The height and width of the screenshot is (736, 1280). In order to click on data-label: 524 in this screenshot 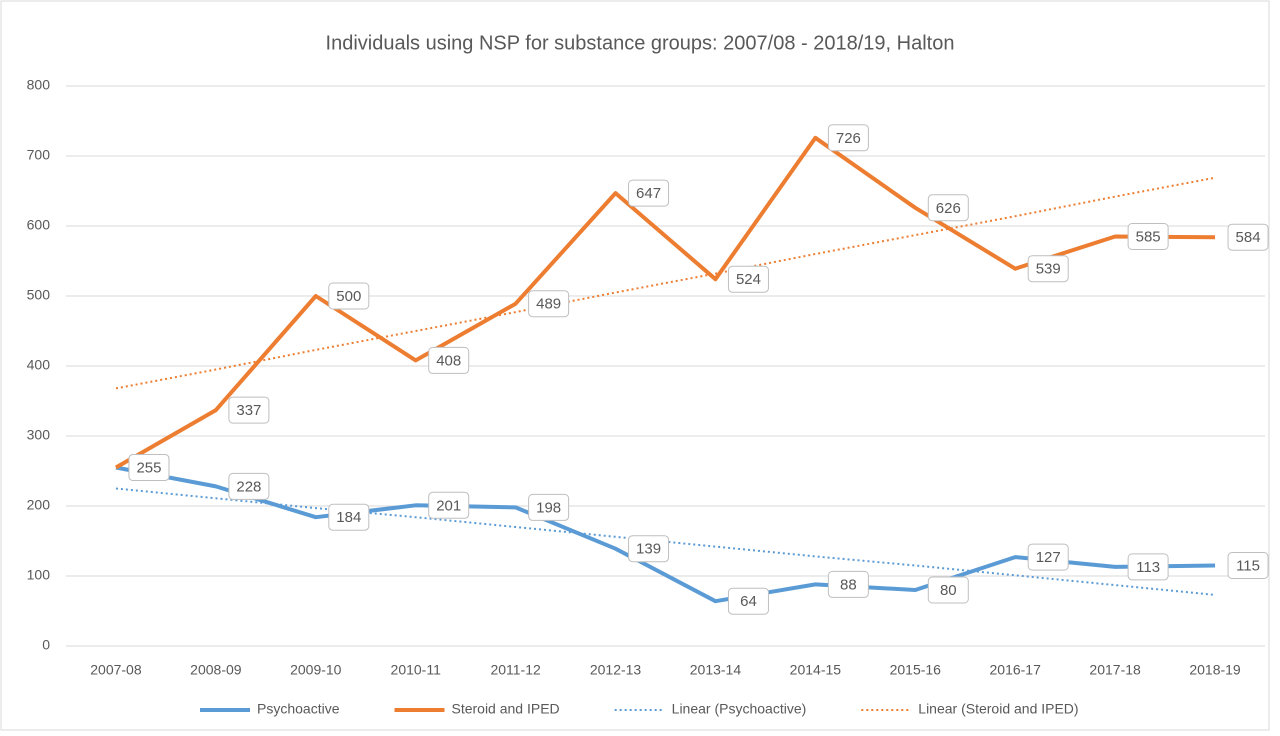, I will do `click(748, 279)`.